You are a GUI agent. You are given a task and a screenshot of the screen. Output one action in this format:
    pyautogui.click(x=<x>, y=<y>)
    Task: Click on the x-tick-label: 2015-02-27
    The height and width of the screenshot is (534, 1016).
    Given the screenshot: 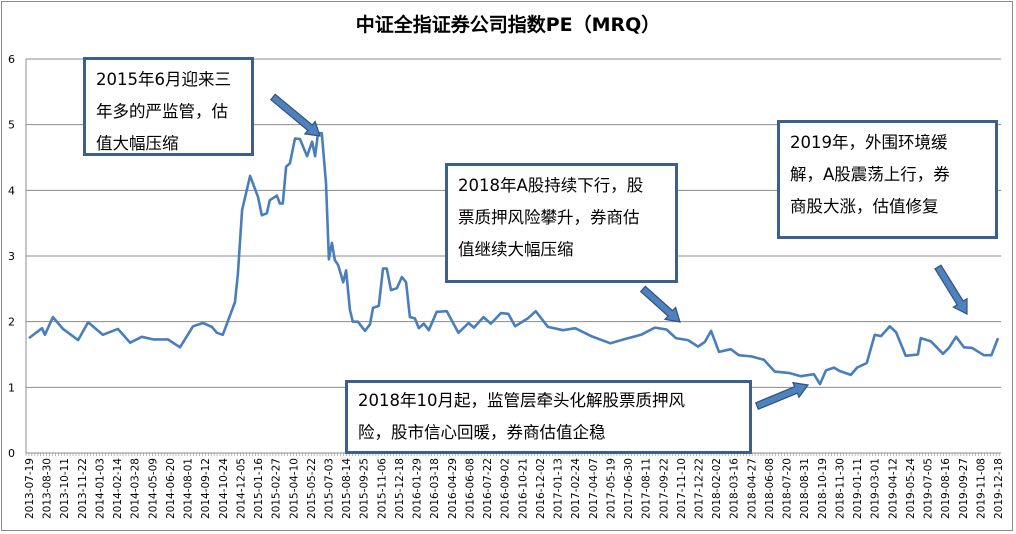 What is the action you would take?
    pyautogui.click(x=277, y=488)
    